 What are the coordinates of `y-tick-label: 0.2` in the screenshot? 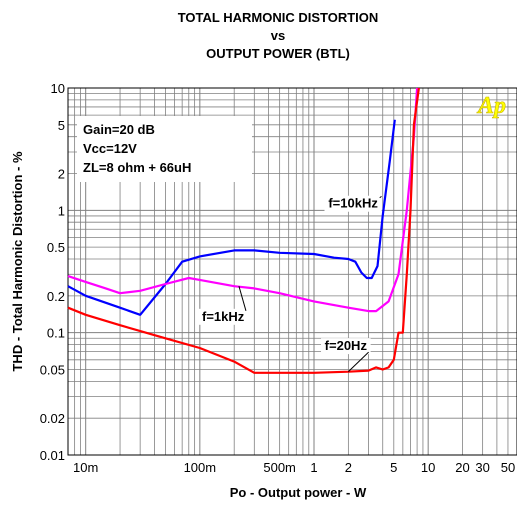 It's located at (56, 296).